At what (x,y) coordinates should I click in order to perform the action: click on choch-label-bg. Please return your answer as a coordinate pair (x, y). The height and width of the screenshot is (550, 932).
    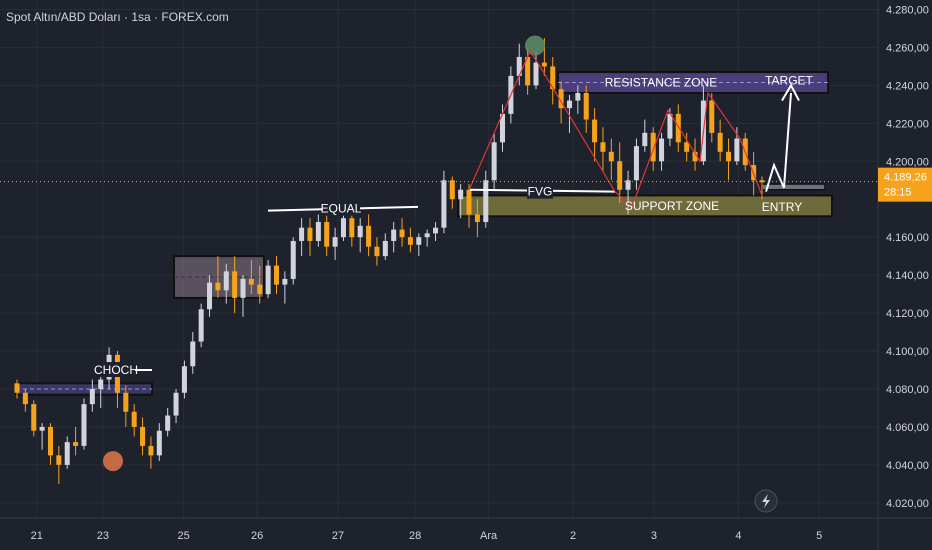
    Looking at the image, I should click on (116, 369).